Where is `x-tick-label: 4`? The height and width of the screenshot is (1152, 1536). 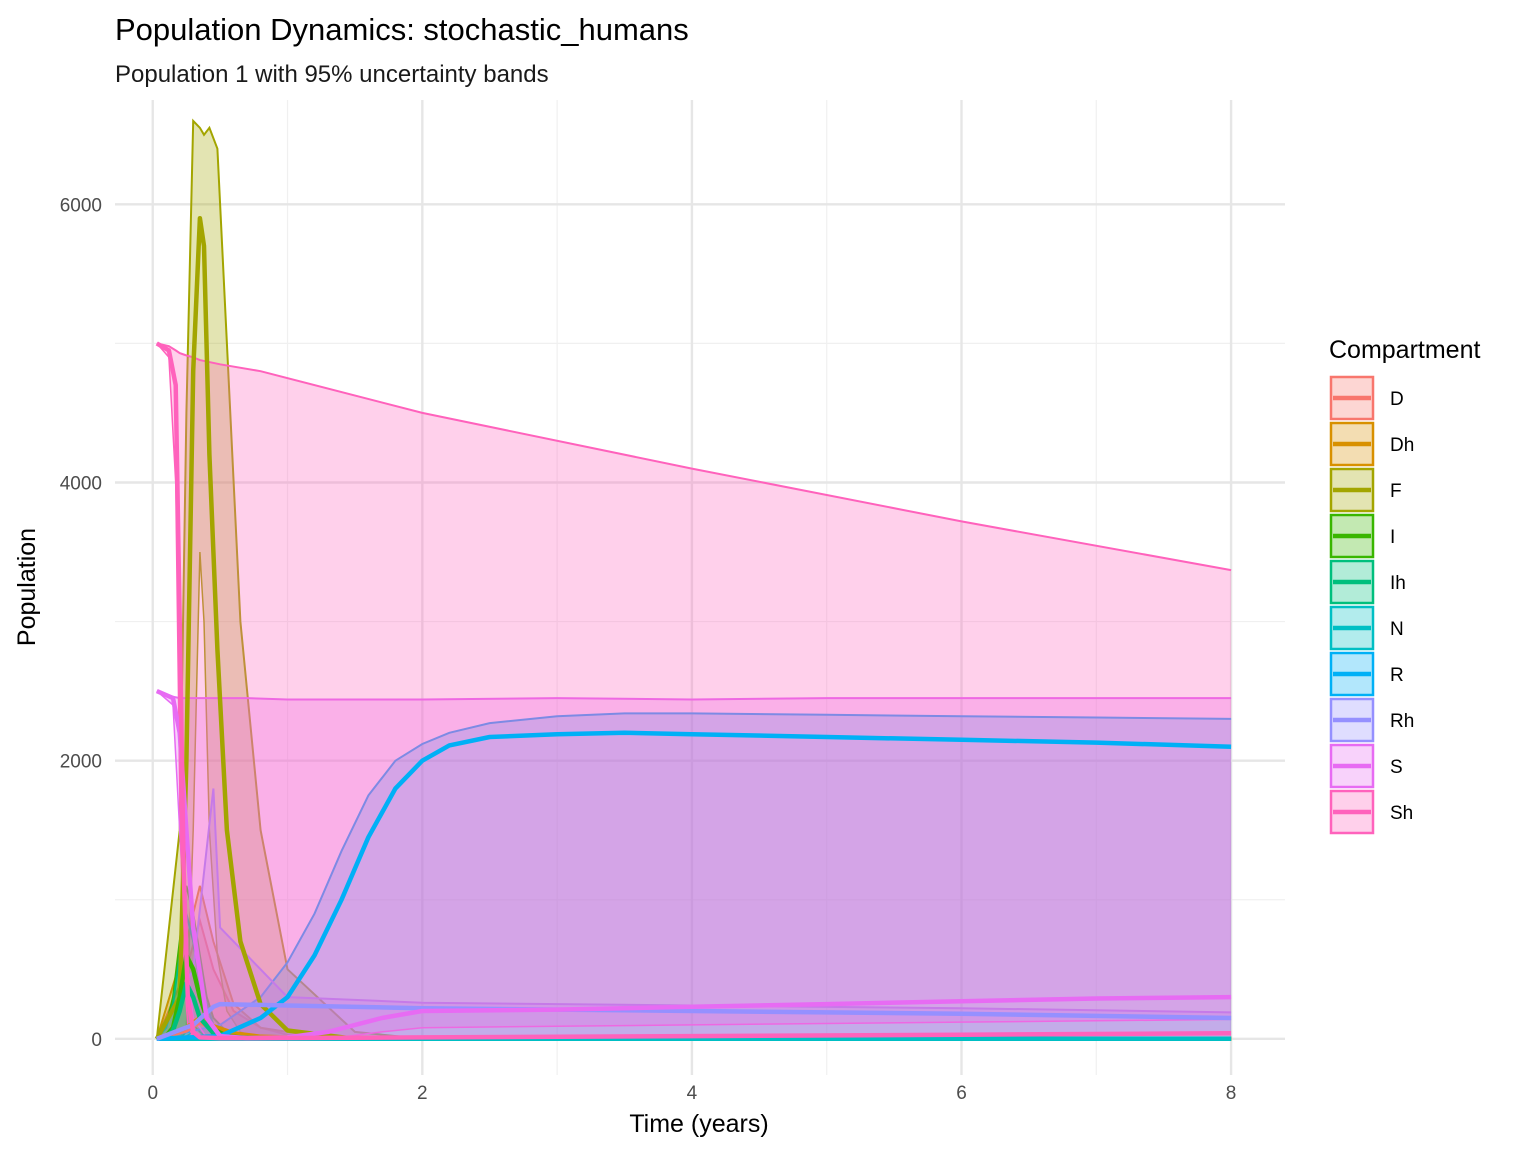
x-tick-label: 4 is located at coordinates (692, 1093).